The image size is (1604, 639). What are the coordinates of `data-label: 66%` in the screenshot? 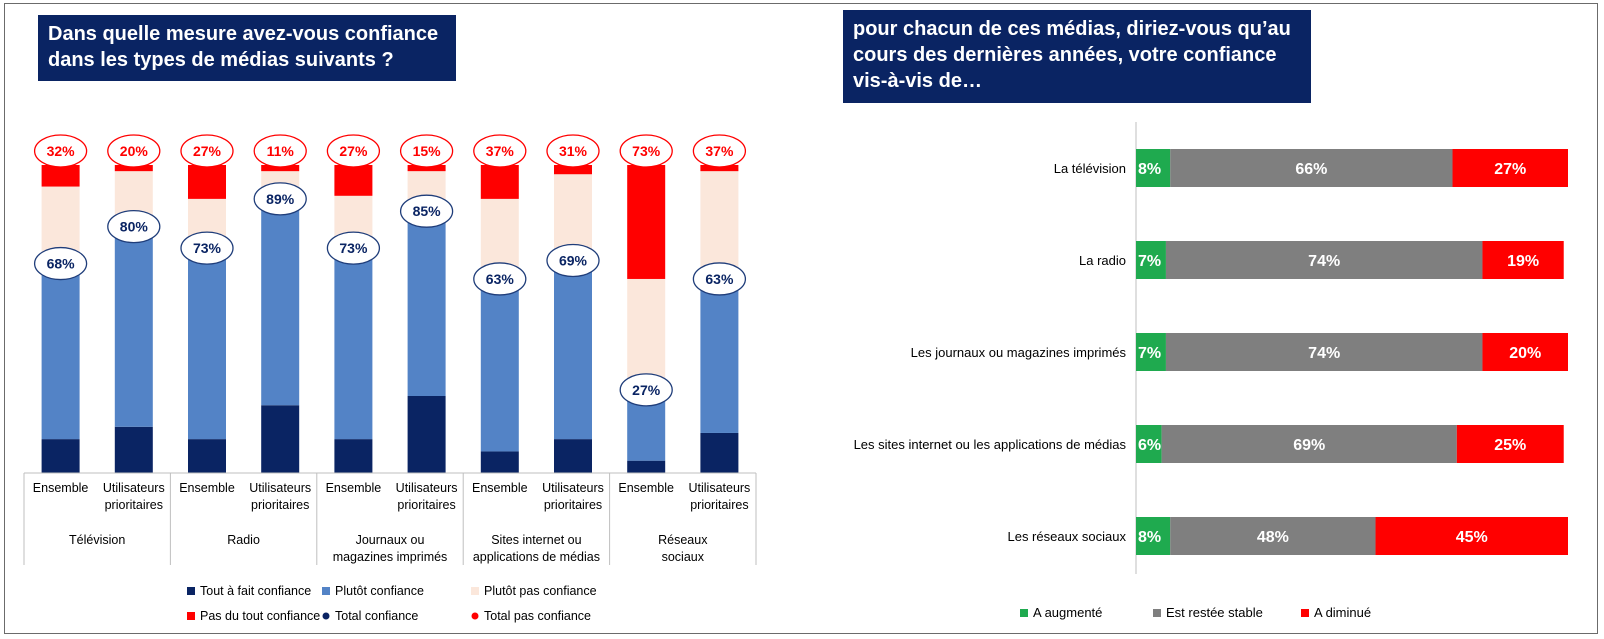 It's located at (1311, 169).